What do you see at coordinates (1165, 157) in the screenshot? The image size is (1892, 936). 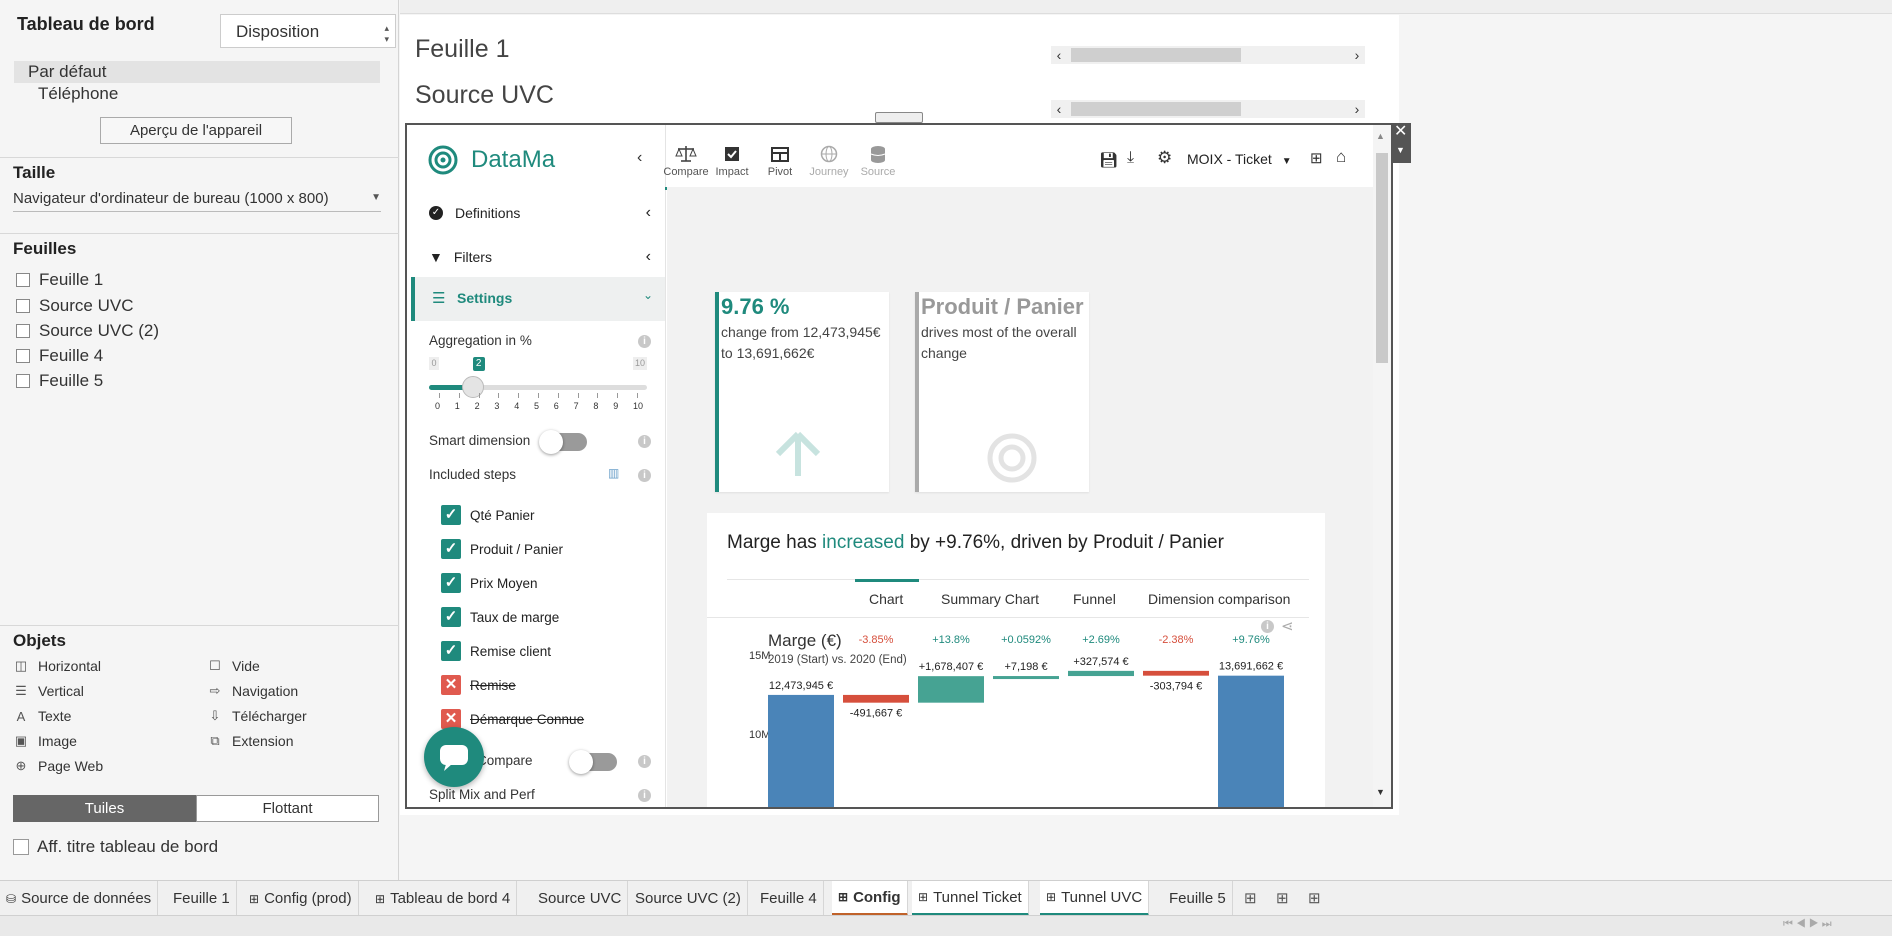 I see `gear-icon: ⚙` at bounding box center [1165, 157].